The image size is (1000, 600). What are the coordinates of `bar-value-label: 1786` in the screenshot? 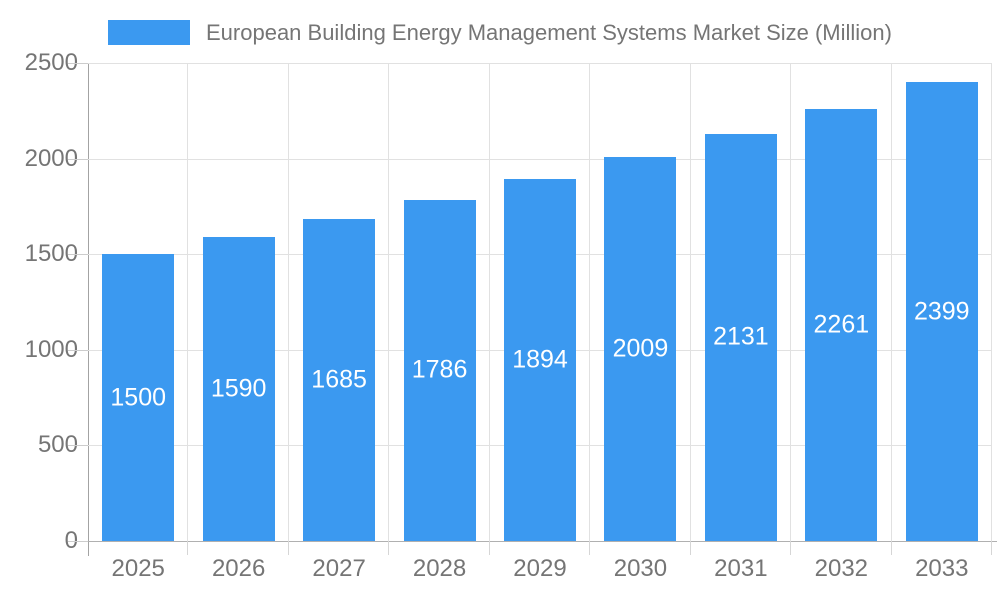 It's located at (439, 369).